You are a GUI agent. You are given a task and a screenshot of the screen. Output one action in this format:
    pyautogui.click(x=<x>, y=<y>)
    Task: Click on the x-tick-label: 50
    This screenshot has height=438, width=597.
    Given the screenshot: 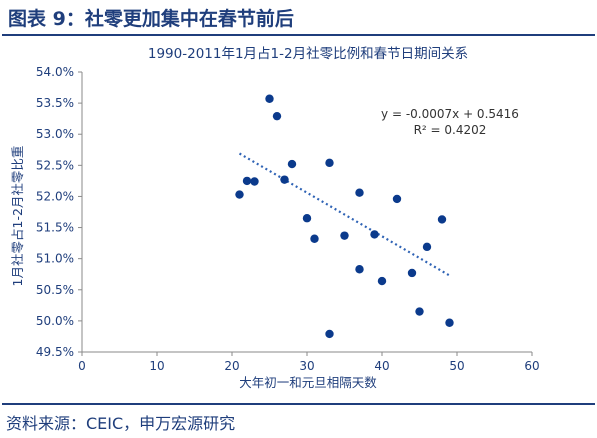 What is the action you would take?
    pyautogui.click(x=456, y=366)
    